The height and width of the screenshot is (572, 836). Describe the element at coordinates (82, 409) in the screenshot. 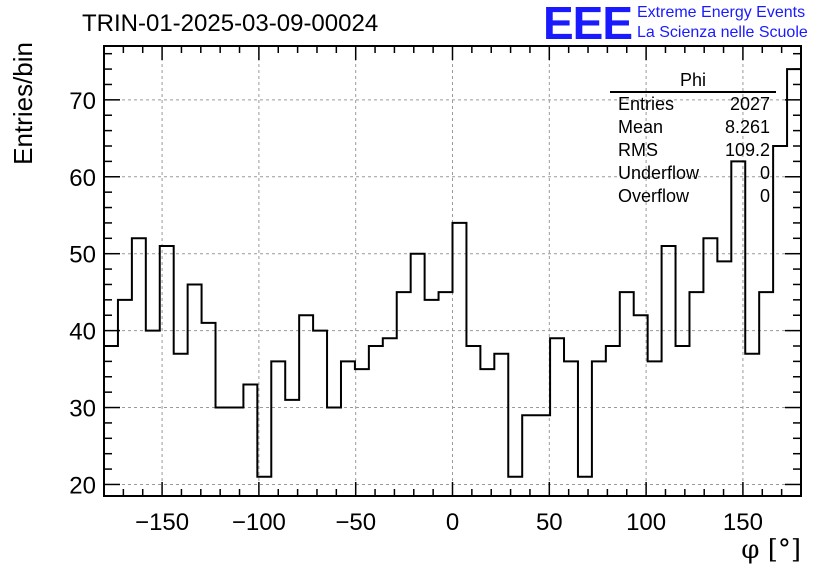

I see `y-tick-label: 30` at that location.